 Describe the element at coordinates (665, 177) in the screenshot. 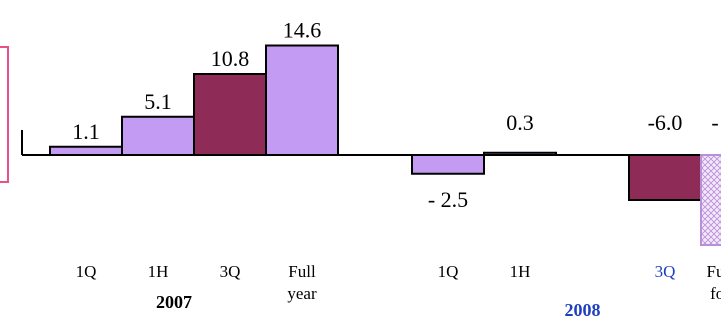

I see `bar-2008-3q` at that location.